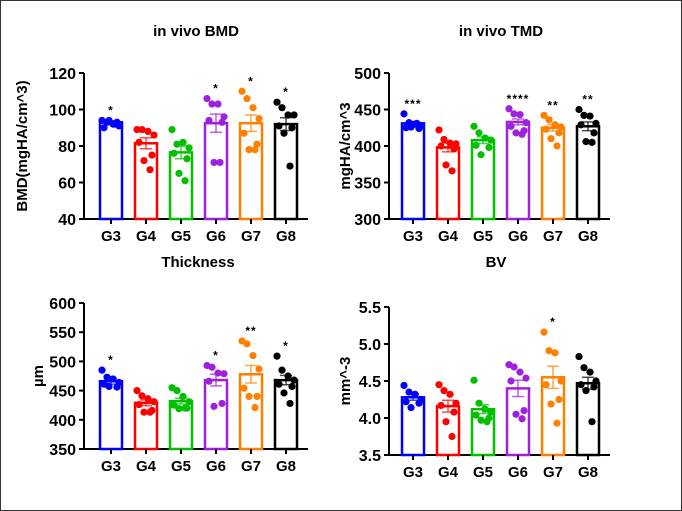 This screenshot has height=511, width=682. Describe the element at coordinates (370, 308) in the screenshot. I see `y-tick-label: 5.5` at that location.